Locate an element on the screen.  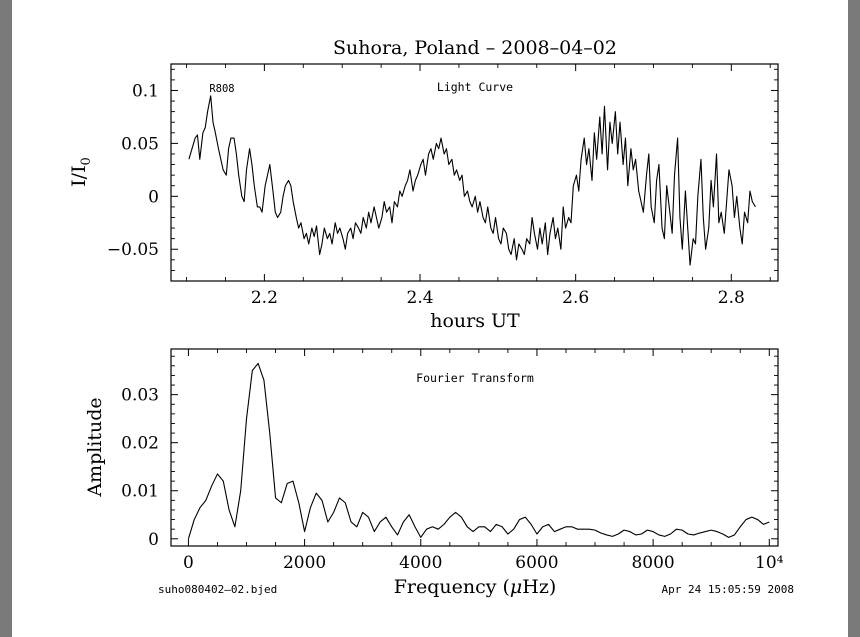
top-y-tick-label: 0.1 is located at coordinates (145, 91).